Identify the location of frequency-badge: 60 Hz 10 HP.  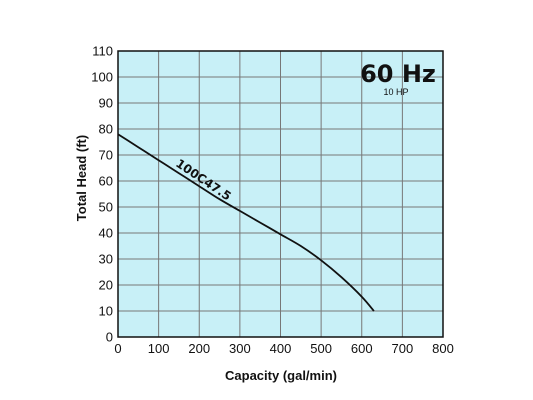
(398, 78).